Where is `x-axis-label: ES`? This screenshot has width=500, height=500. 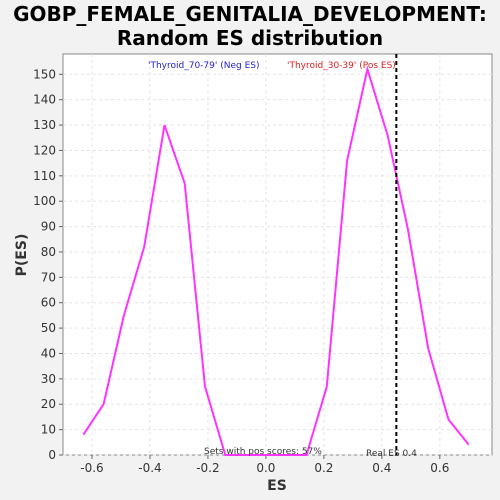 x-axis-label: ES is located at coordinates (277, 486).